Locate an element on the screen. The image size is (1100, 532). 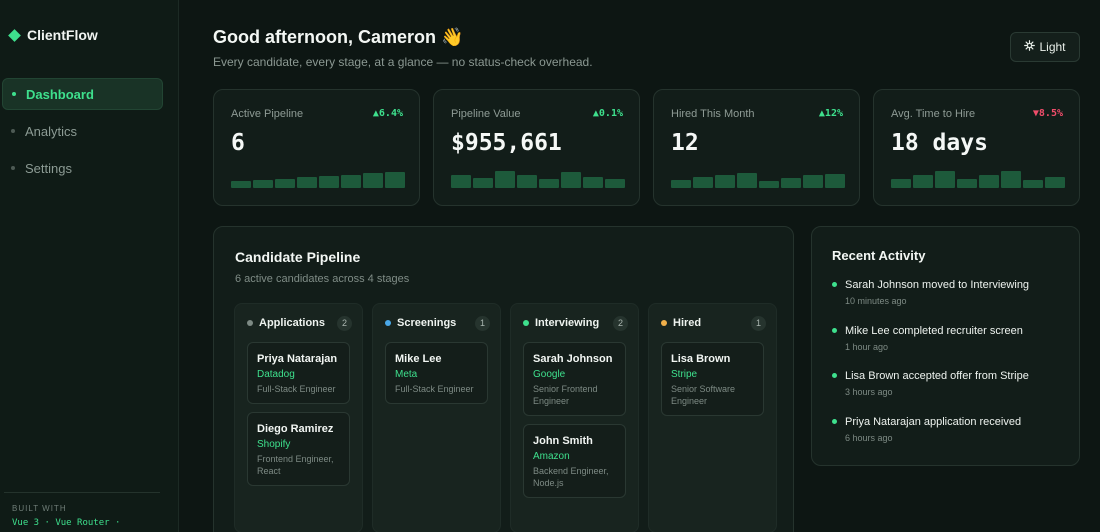
activity-text: Mike Lee completed recruiter screen is located at coordinates (934, 330).